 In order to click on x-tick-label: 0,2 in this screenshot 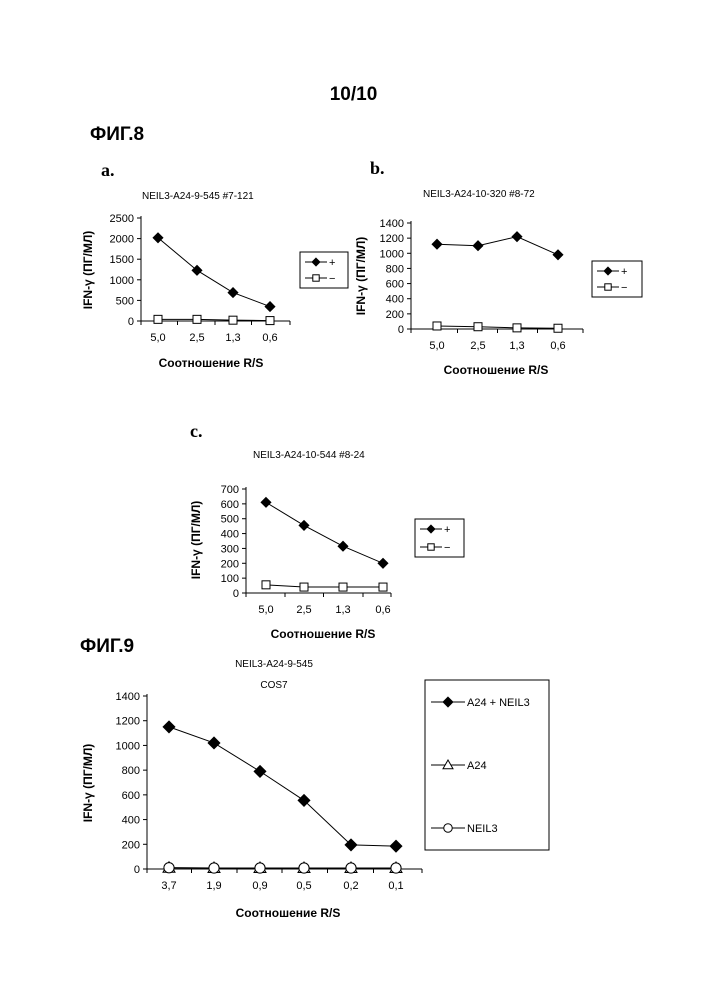, I will do `click(350, 886)`.